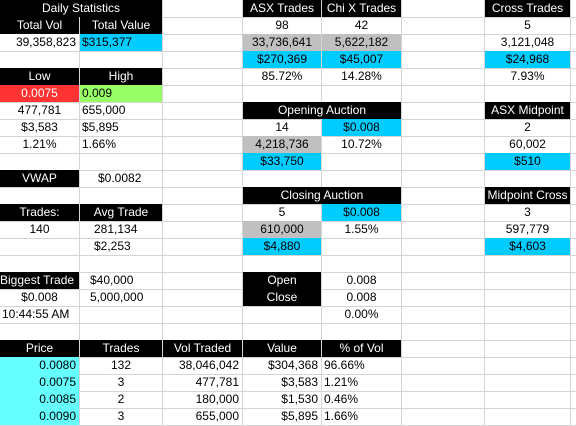 This screenshot has width=576, height=426. I want to click on low-volume: 477,781, so click(39, 110).